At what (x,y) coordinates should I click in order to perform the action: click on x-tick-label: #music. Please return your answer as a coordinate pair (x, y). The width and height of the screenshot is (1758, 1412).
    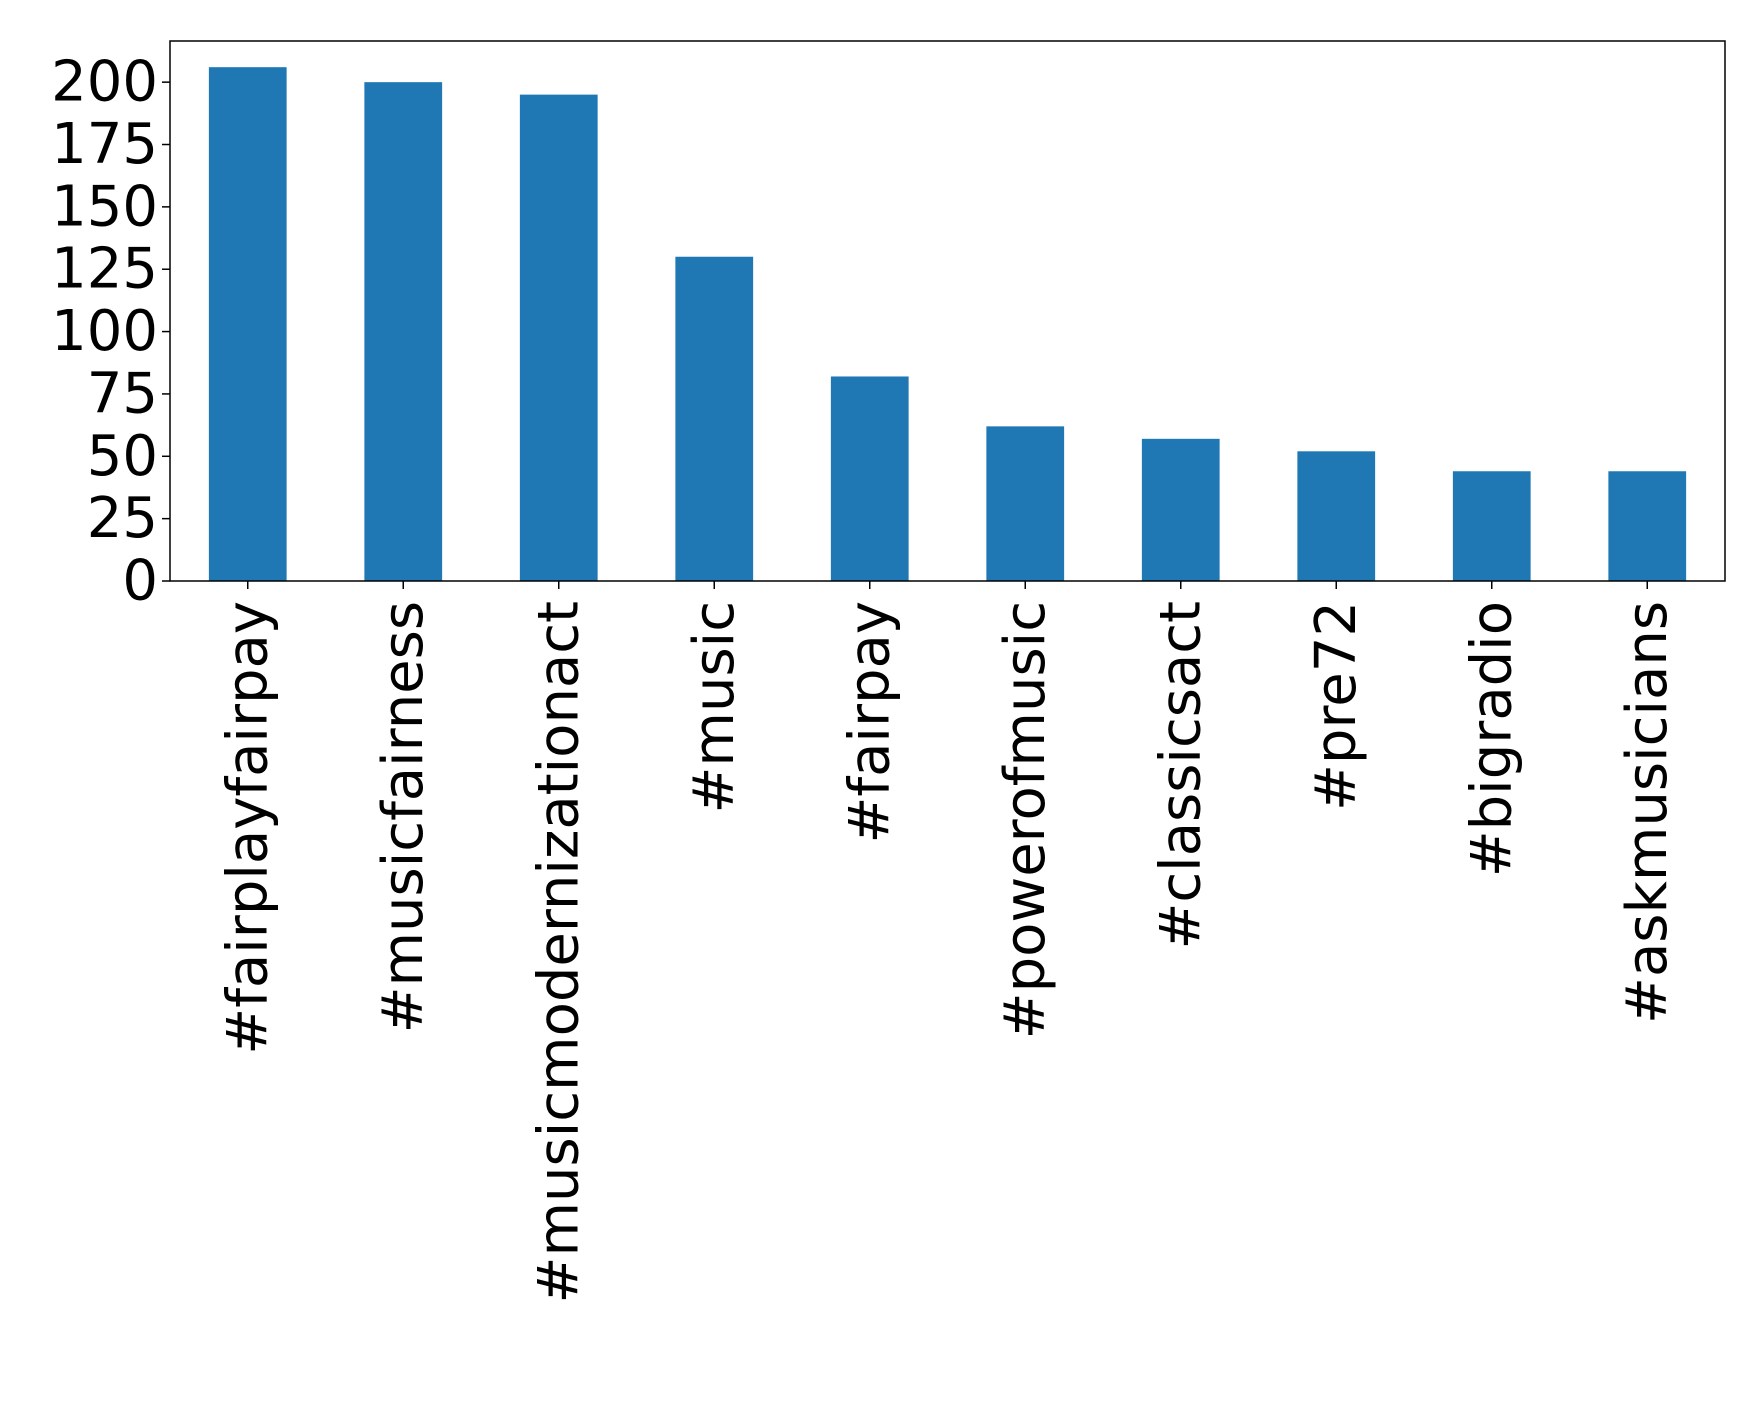
    Looking at the image, I should click on (714, 707).